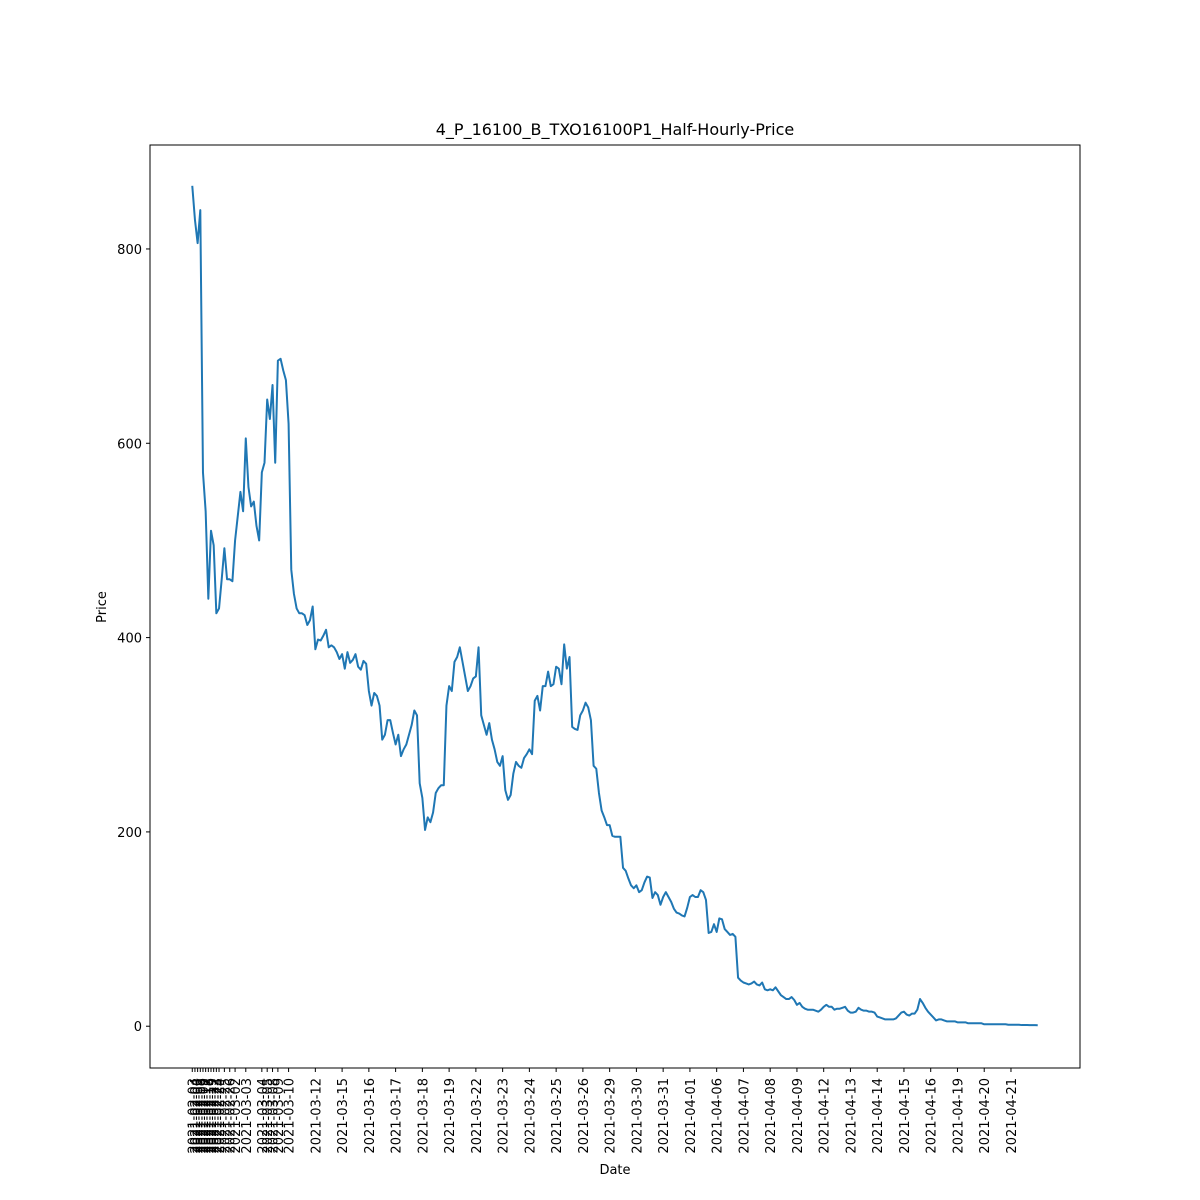 The width and height of the screenshot is (1200, 1200). Describe the element at coordinates (825, 1116) in the screenshot. I see `x-tick-label: 2021-04-12` at that location.